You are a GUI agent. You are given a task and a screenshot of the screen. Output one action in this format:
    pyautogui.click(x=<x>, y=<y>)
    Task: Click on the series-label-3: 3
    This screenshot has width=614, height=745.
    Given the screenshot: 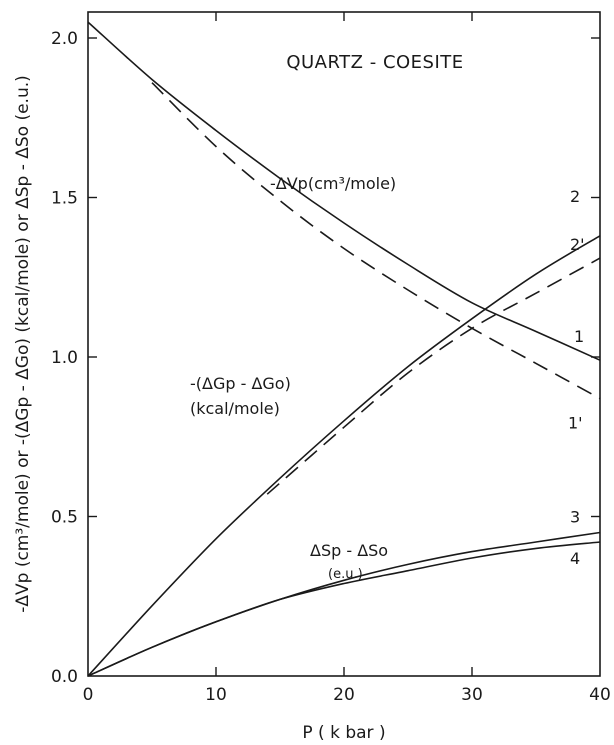 What is the action you would take?
    pyautogui.click(x=575, y=516)
    